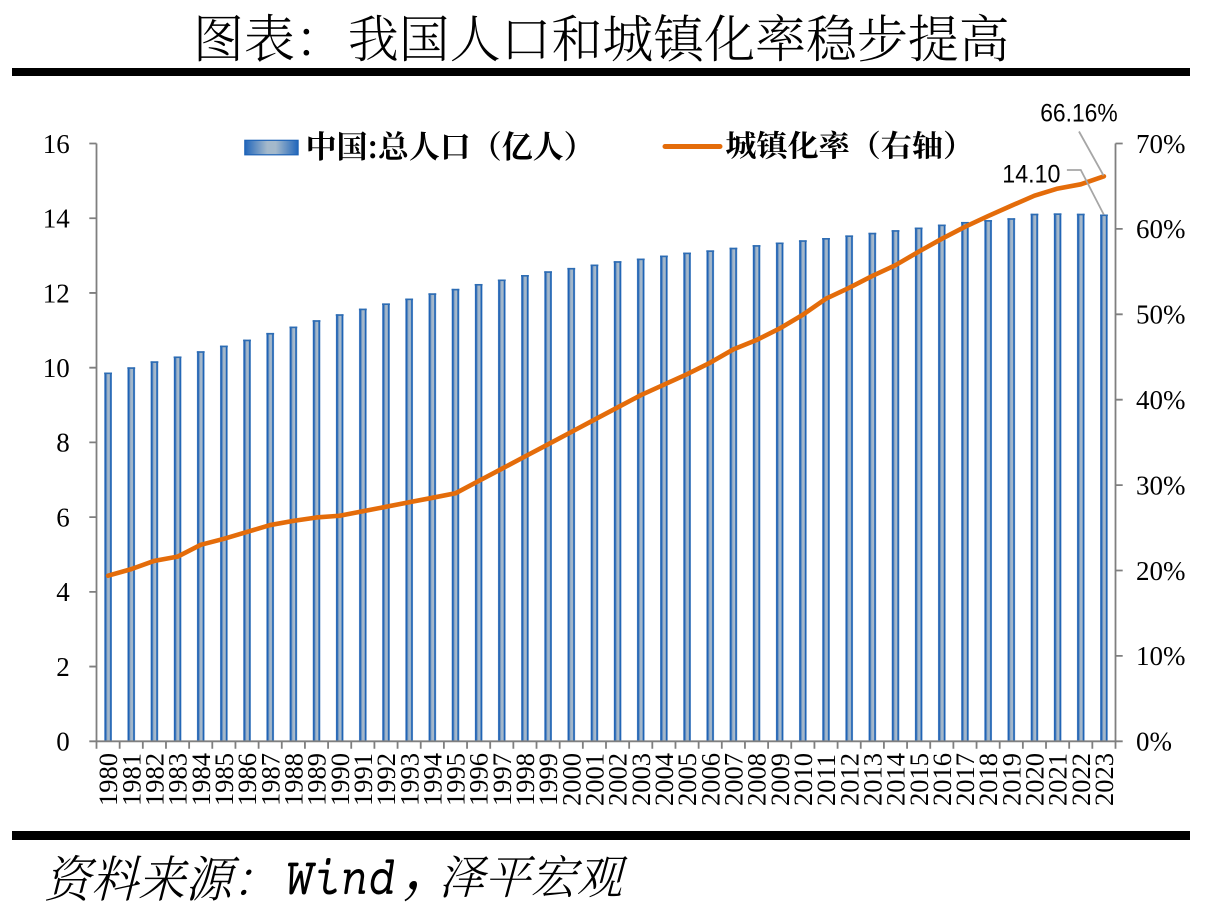 The width and height of the screenshot is (1221, 910). Describe the element at coordinates (479, 779) in the screenshot. I see `svg-text: 1996` at that location.